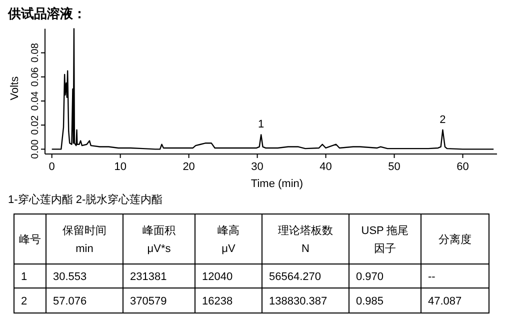  What do you see at coordinates (35, 124) in the screenshot?
I see `y-tick-label: 0.02` at bounding box center [35, 124].